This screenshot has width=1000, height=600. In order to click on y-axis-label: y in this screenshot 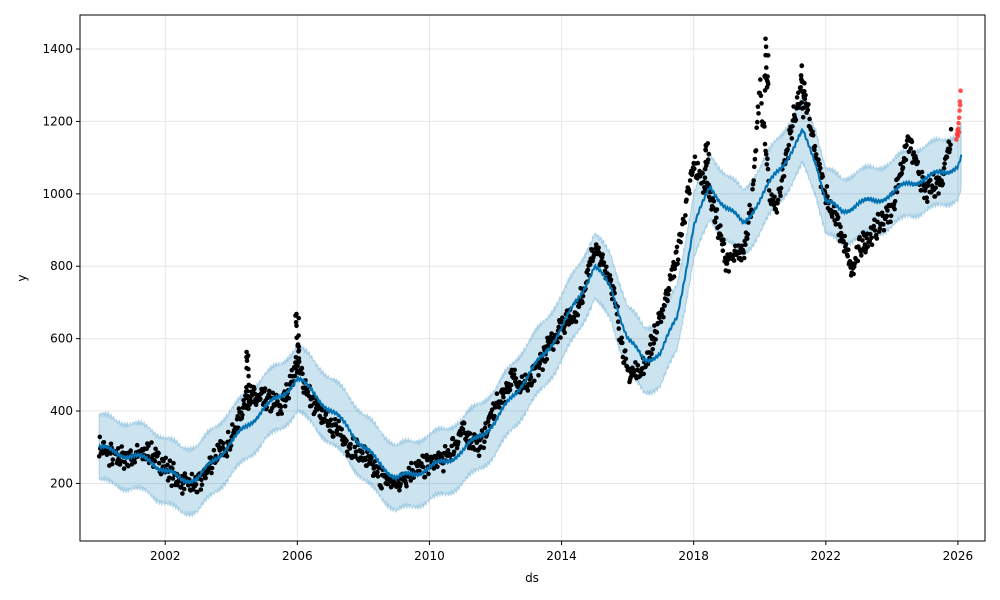, I will do `click(22, 277)`.